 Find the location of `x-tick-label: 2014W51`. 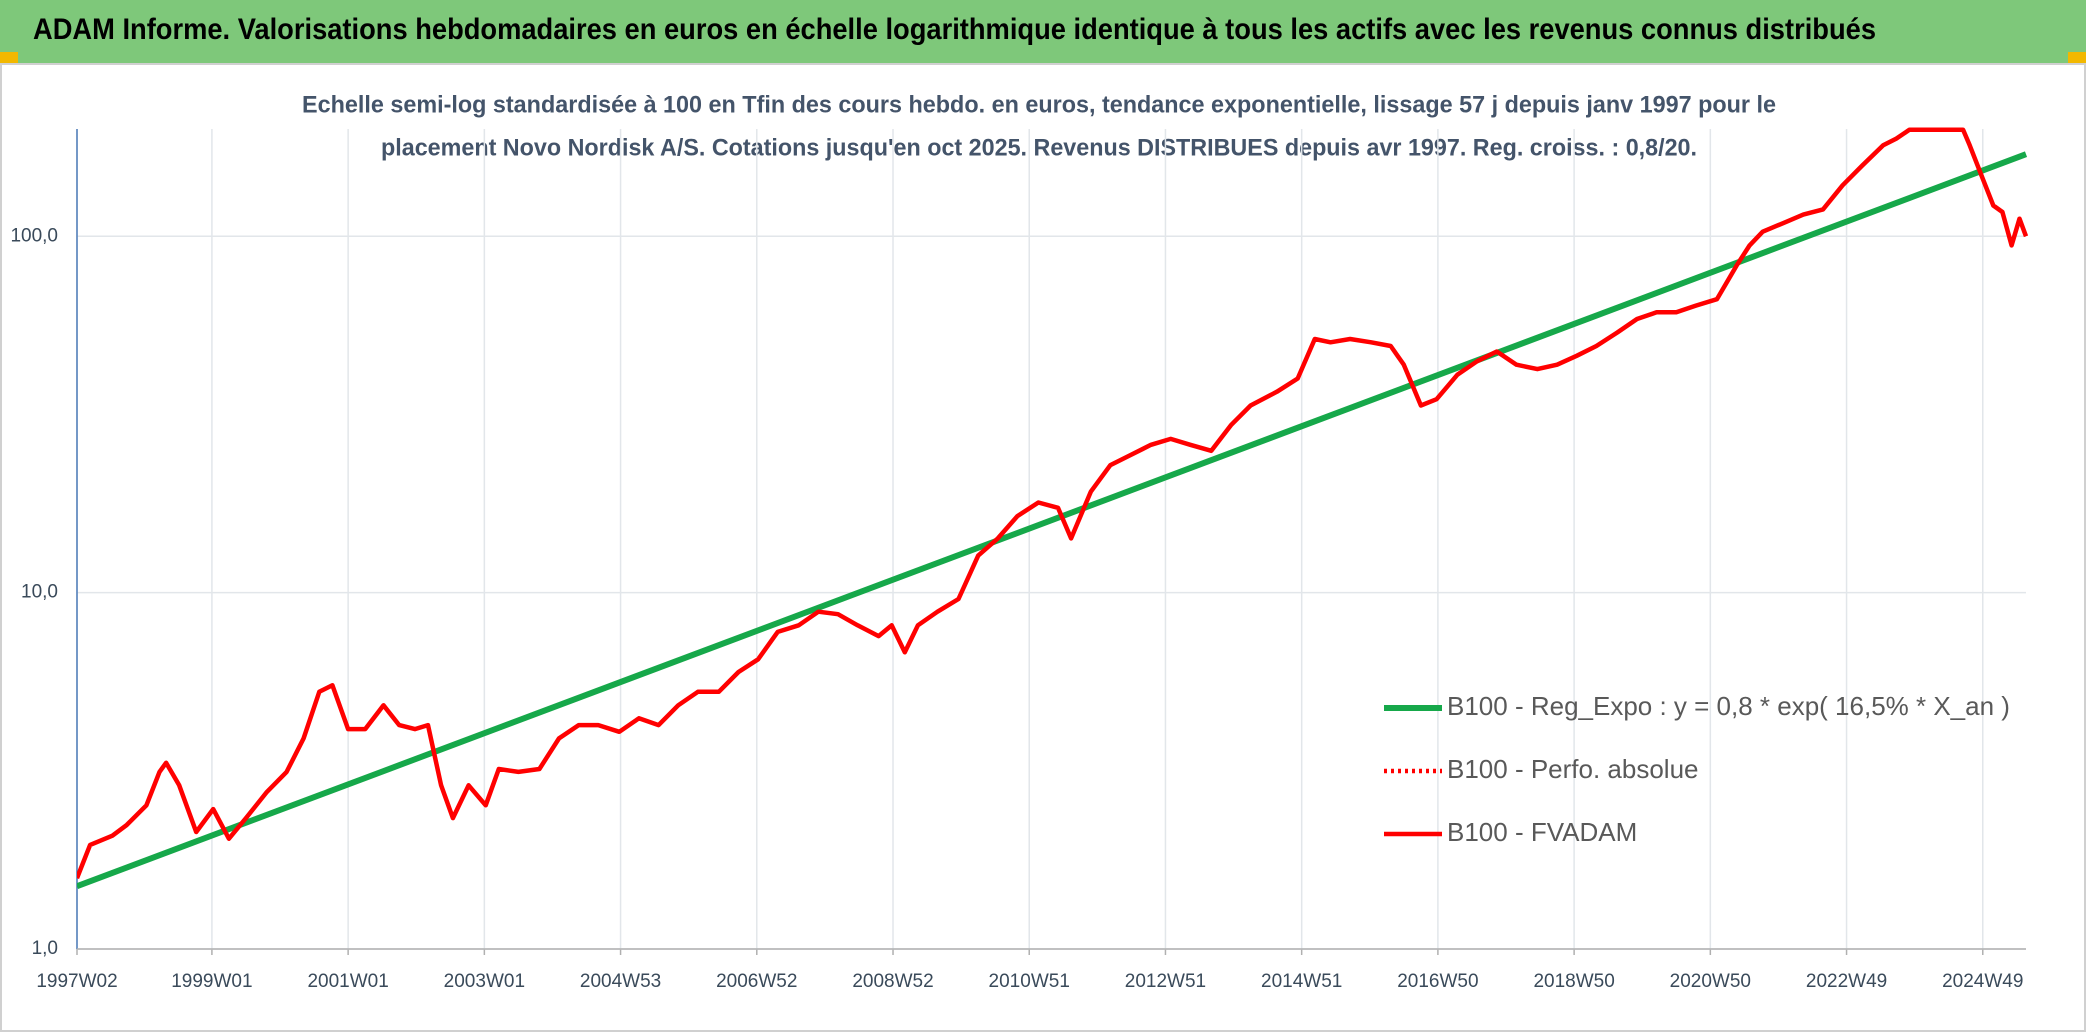

x-tick-label: 2014W51 is located at coordinates (1301, 981).